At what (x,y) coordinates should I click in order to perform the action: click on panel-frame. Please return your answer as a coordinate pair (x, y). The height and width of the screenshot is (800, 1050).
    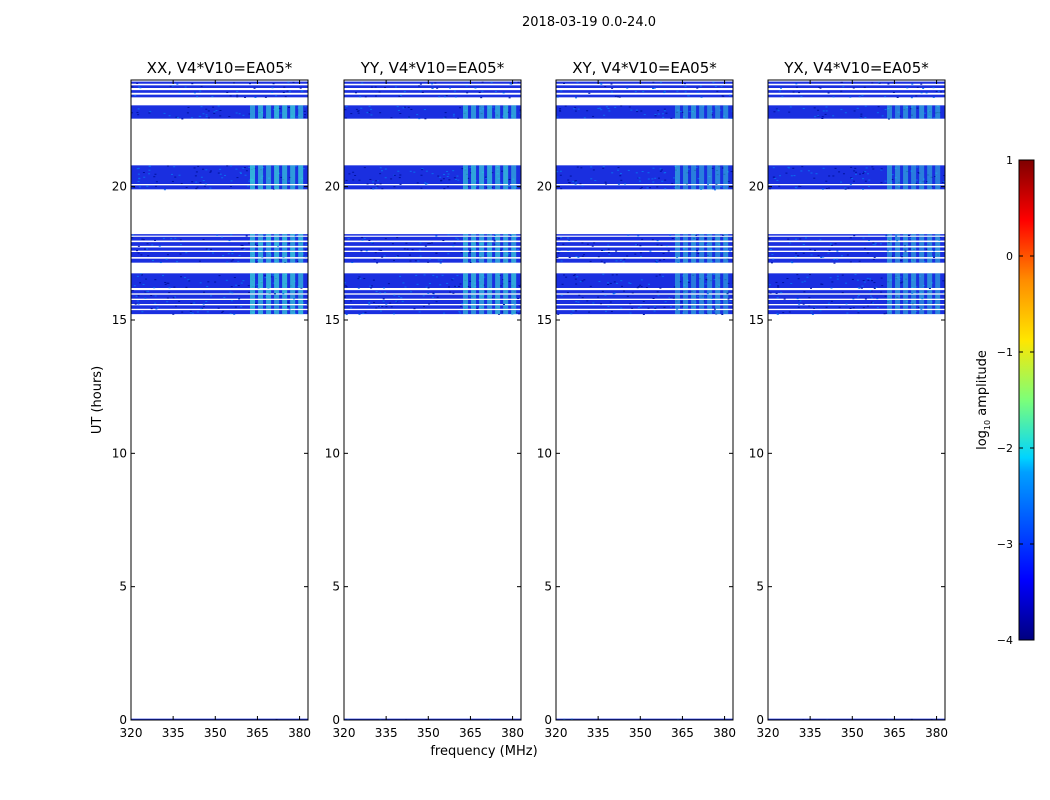
    Looking at the image, I should click on (856, 400).